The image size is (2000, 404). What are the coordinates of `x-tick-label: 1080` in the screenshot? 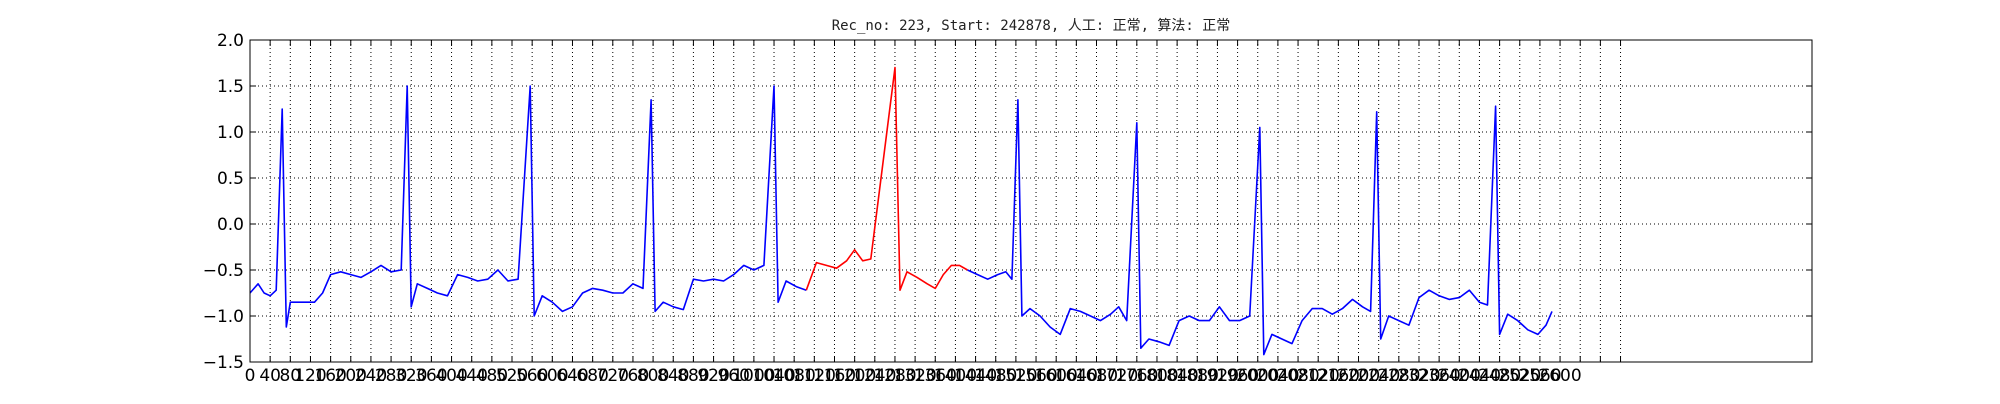 It's located at (794, 376).